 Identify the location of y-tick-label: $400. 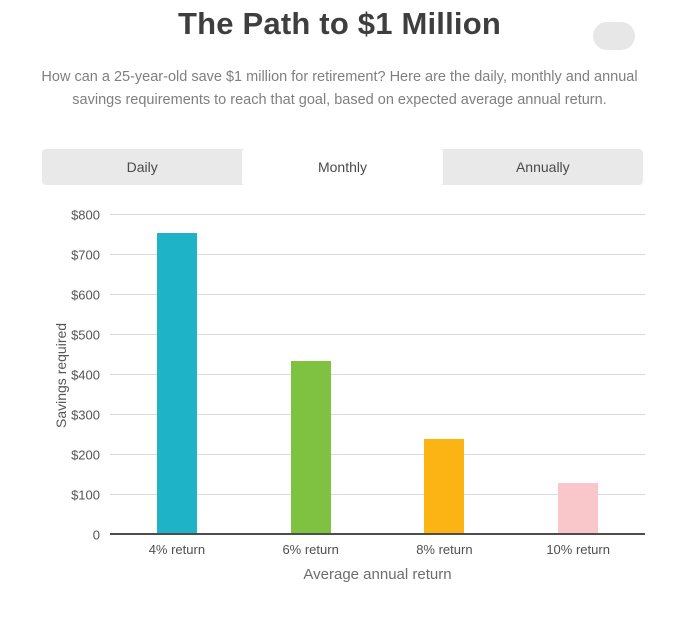
(85, 375).